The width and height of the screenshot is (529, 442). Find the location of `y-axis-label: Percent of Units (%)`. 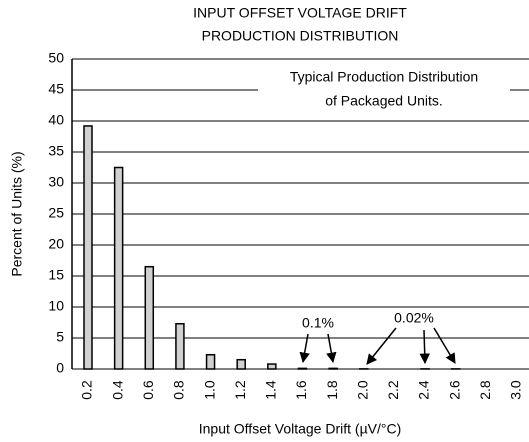

y-axis-label: Percent of Units (%) is located at coordinates (17, 213).